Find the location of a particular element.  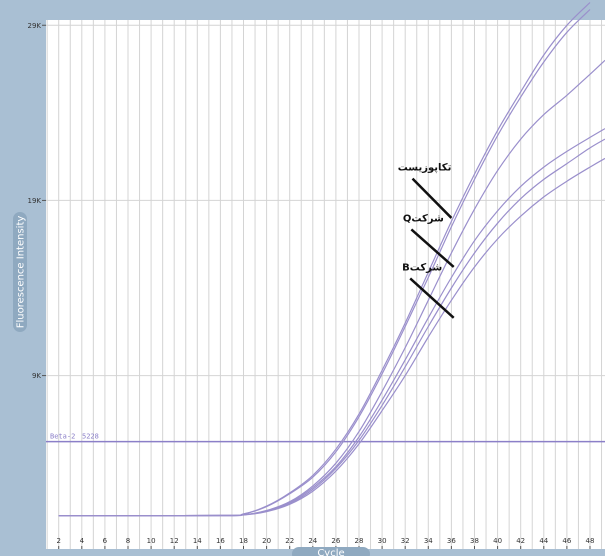

x-tick-label: 38 is located at coordinates (474, 541).